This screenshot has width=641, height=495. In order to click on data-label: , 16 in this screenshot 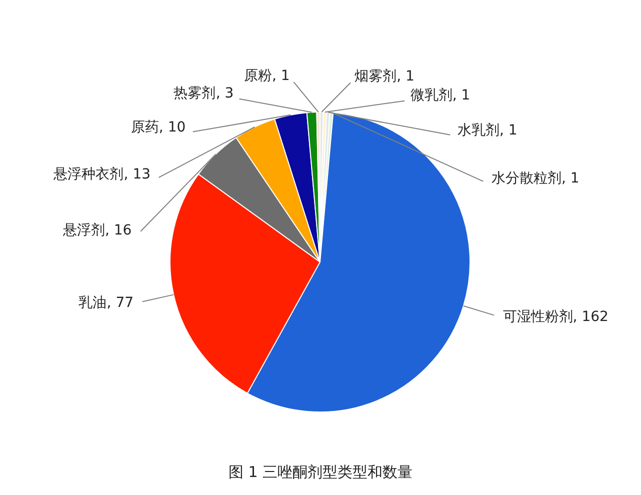, I will do `click(118, 230)`.